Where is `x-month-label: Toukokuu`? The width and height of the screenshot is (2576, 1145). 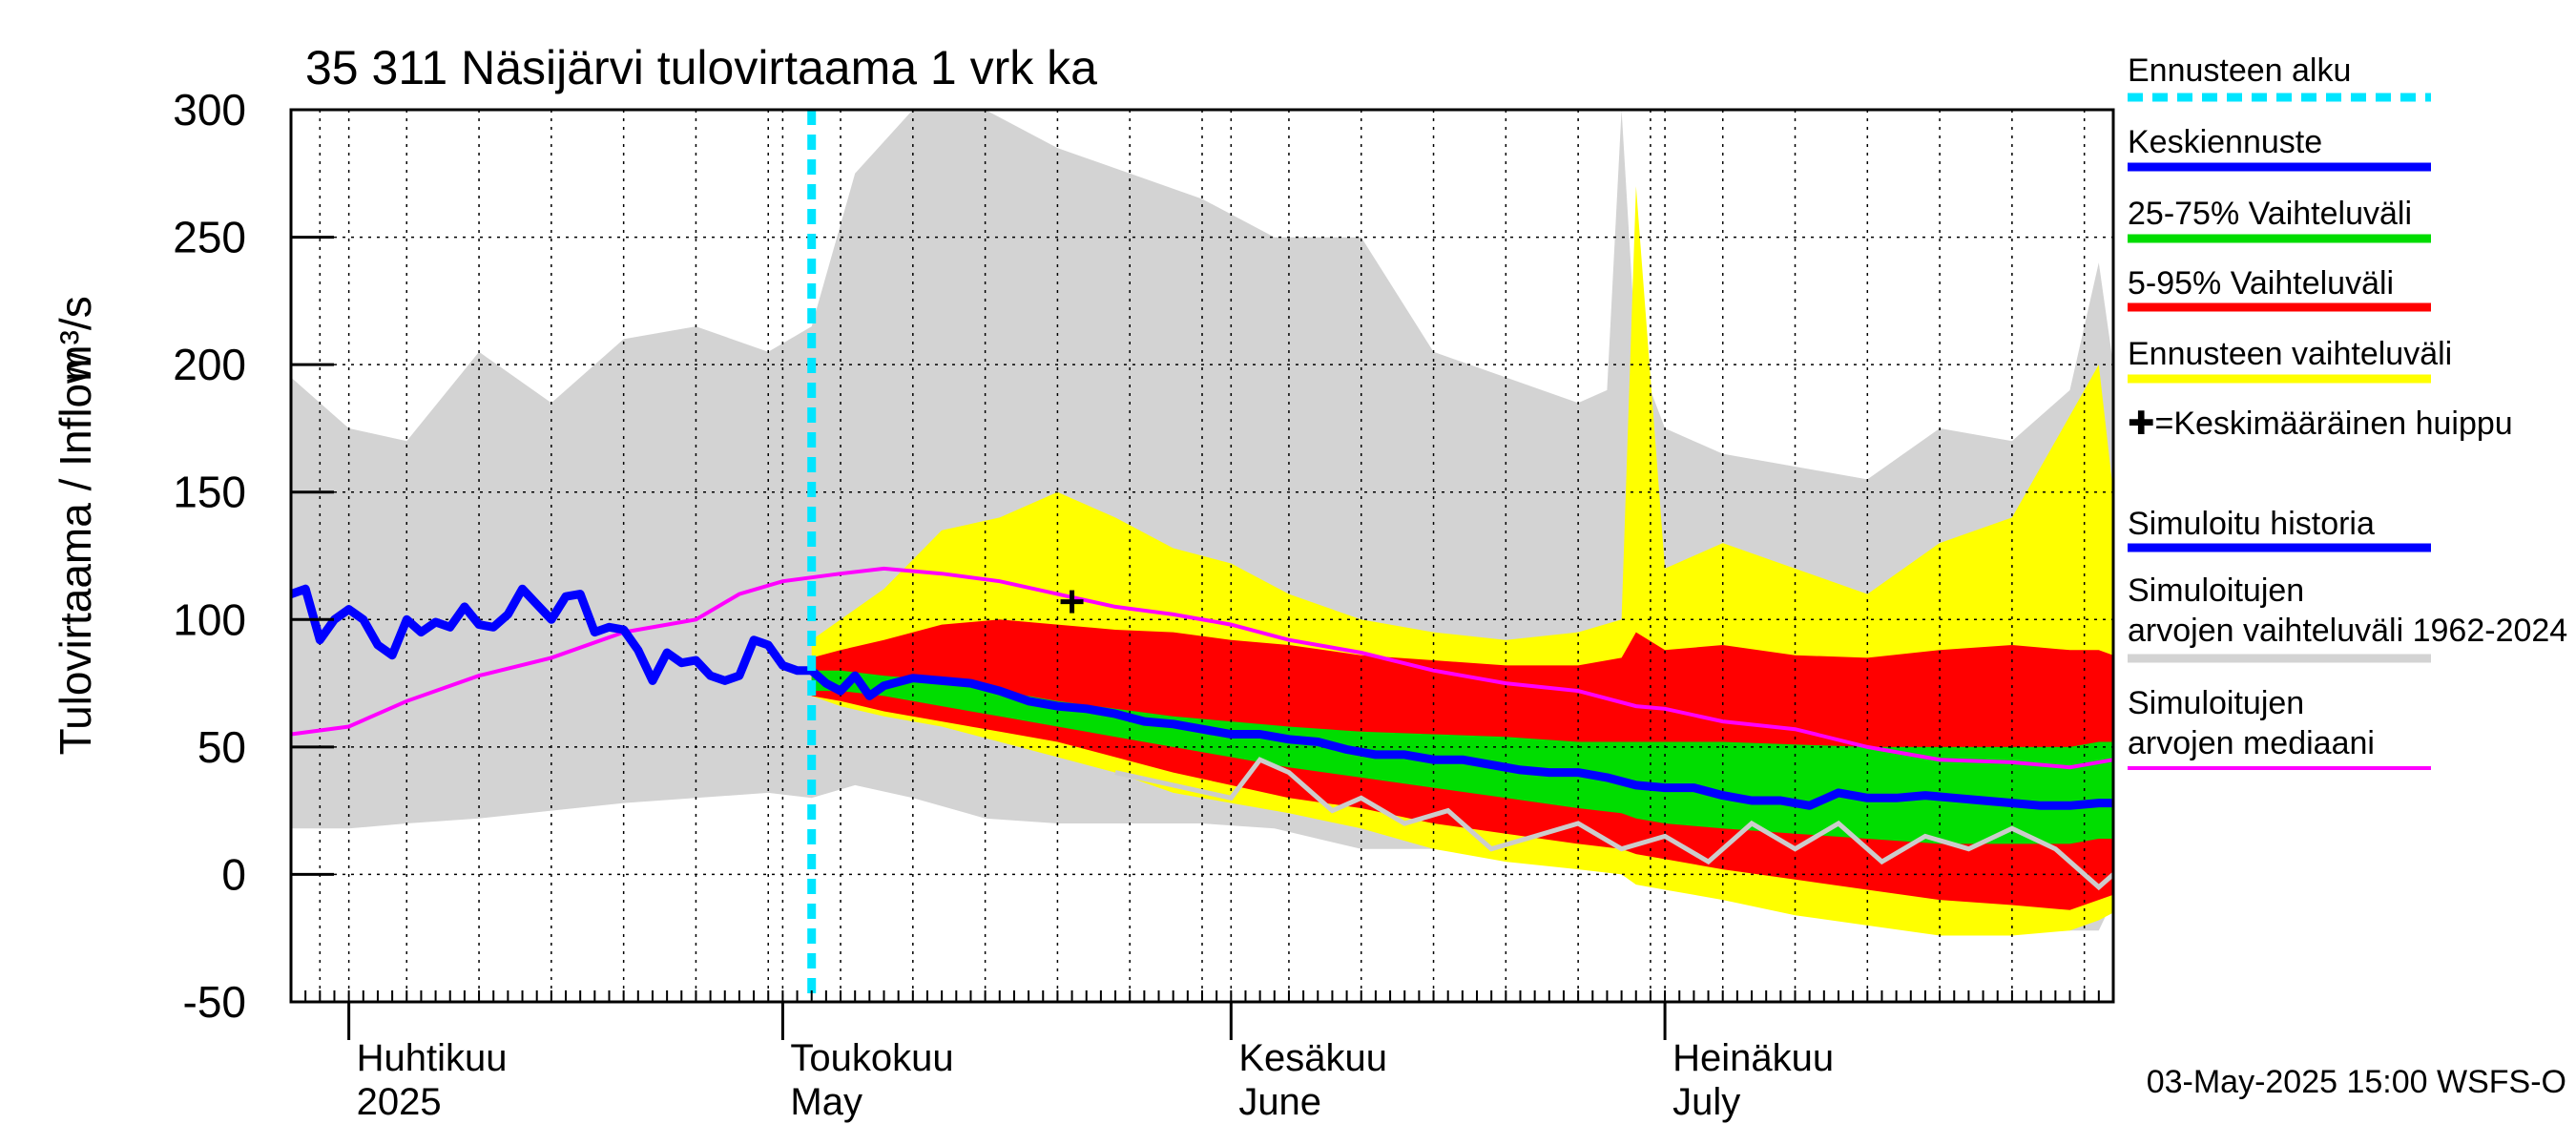
x-month-label: Toukokuu is located at coordinates (871, 1058).